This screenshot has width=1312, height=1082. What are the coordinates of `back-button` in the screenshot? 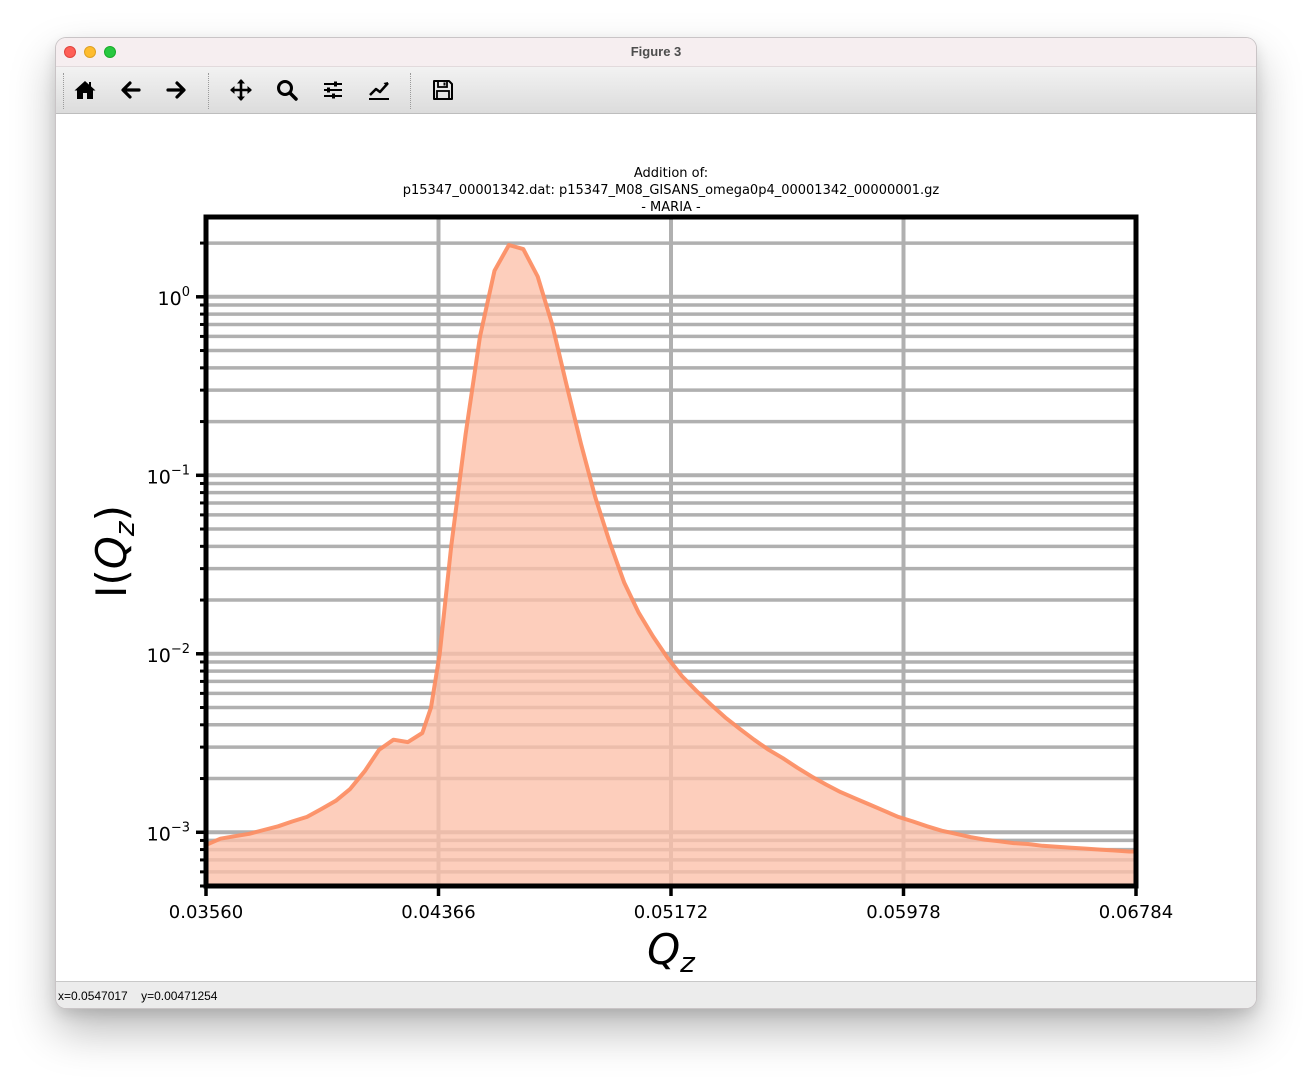 It's located at (131, 90).